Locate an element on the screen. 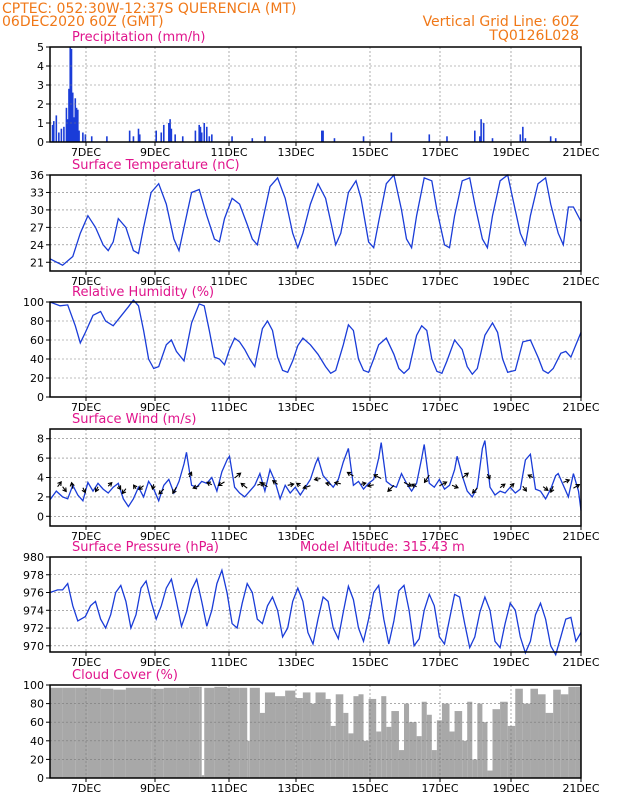 This screenshot has width=618, height=800. wind-ytick-label: 6 is located at coordinates (40, 458).